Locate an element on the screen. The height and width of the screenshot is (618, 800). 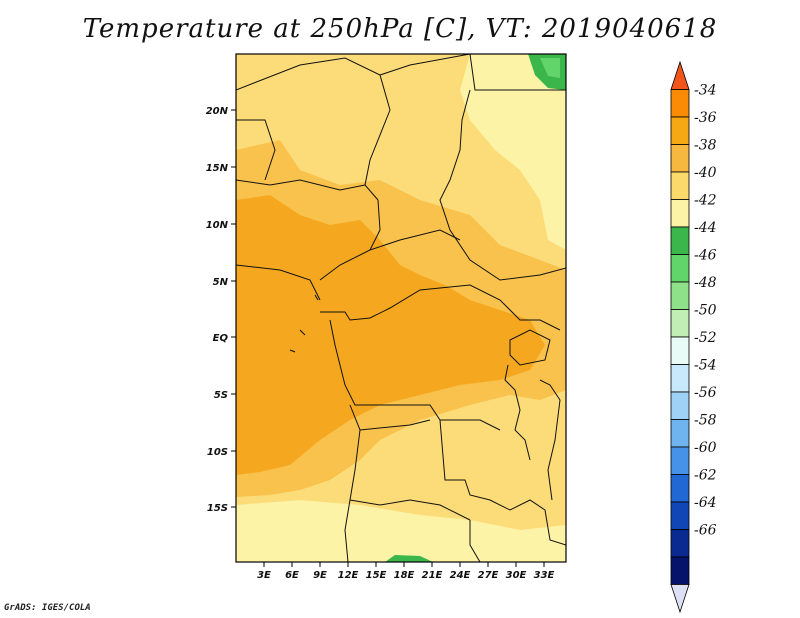
lon-tick: 21E is located at coordinates (432, 571).